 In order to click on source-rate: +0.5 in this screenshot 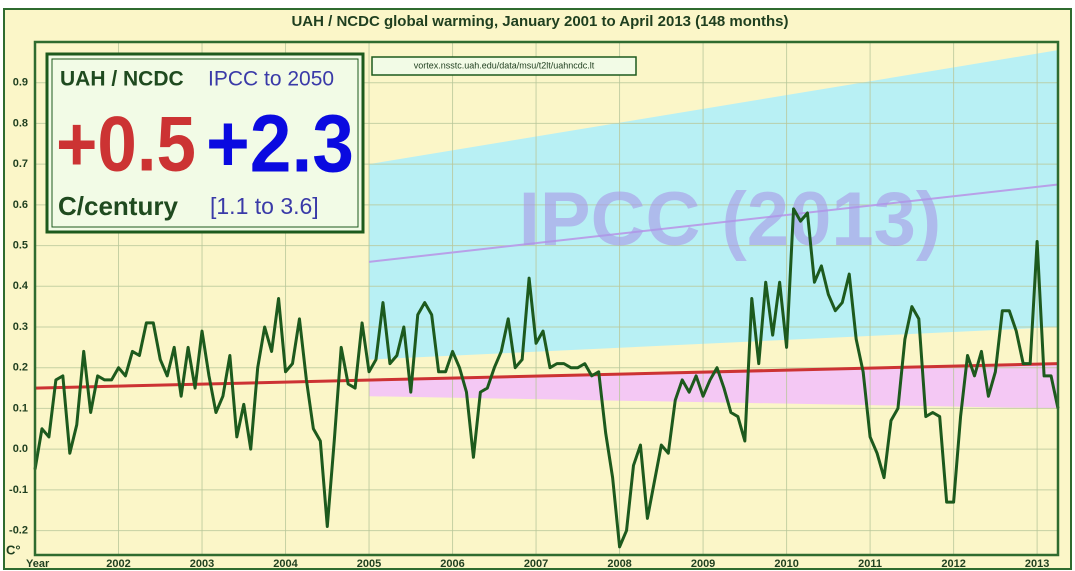, I will do `click(126, 144)`.